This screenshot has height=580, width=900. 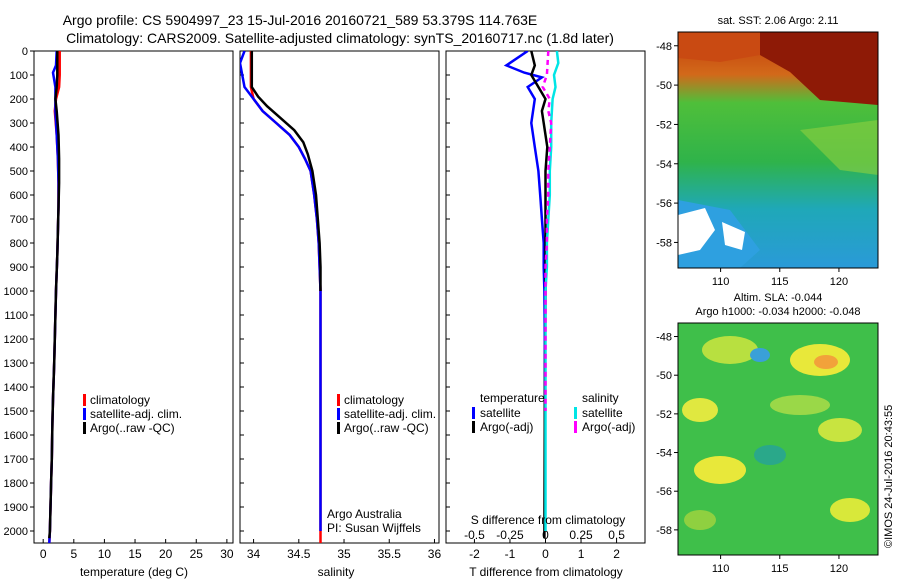 What do you see at coordinates (285, 297) in the screenshot?
I see `series-line-climatology` at bounding box center [285, 297].